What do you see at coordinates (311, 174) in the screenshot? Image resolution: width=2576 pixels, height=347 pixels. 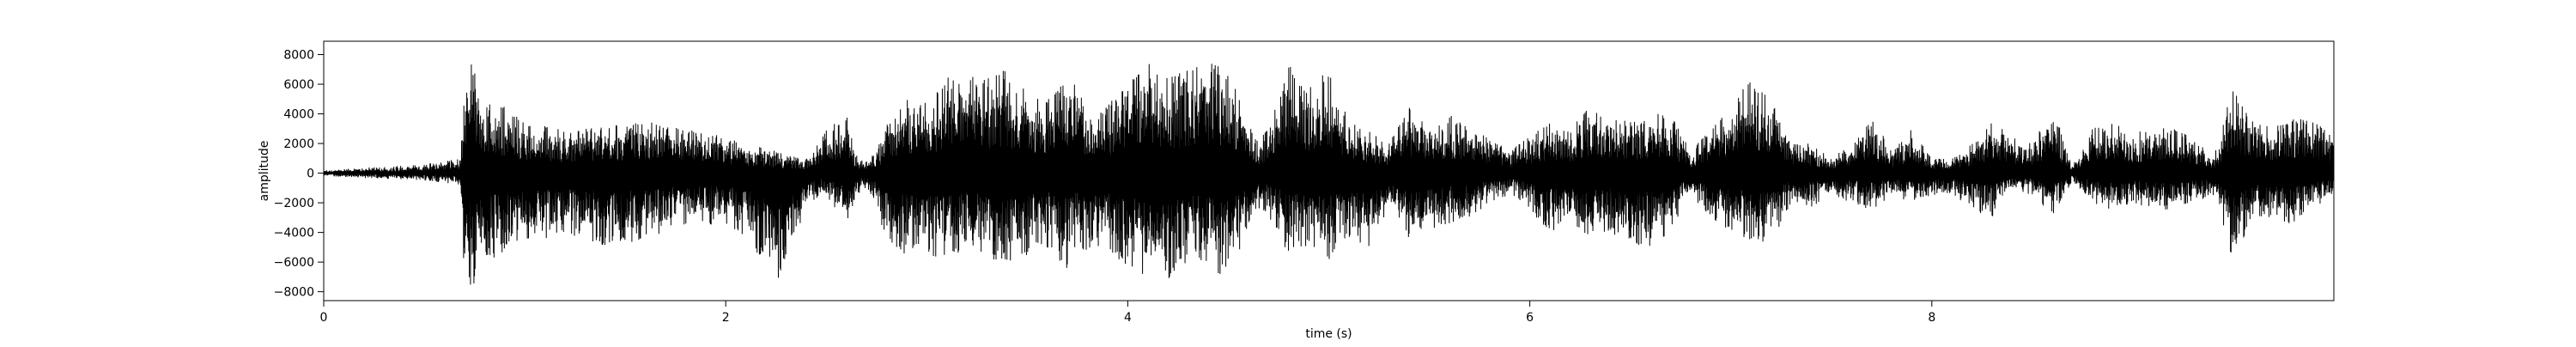 I see `y-tick-label: 0` at bounding box center [311, 174].